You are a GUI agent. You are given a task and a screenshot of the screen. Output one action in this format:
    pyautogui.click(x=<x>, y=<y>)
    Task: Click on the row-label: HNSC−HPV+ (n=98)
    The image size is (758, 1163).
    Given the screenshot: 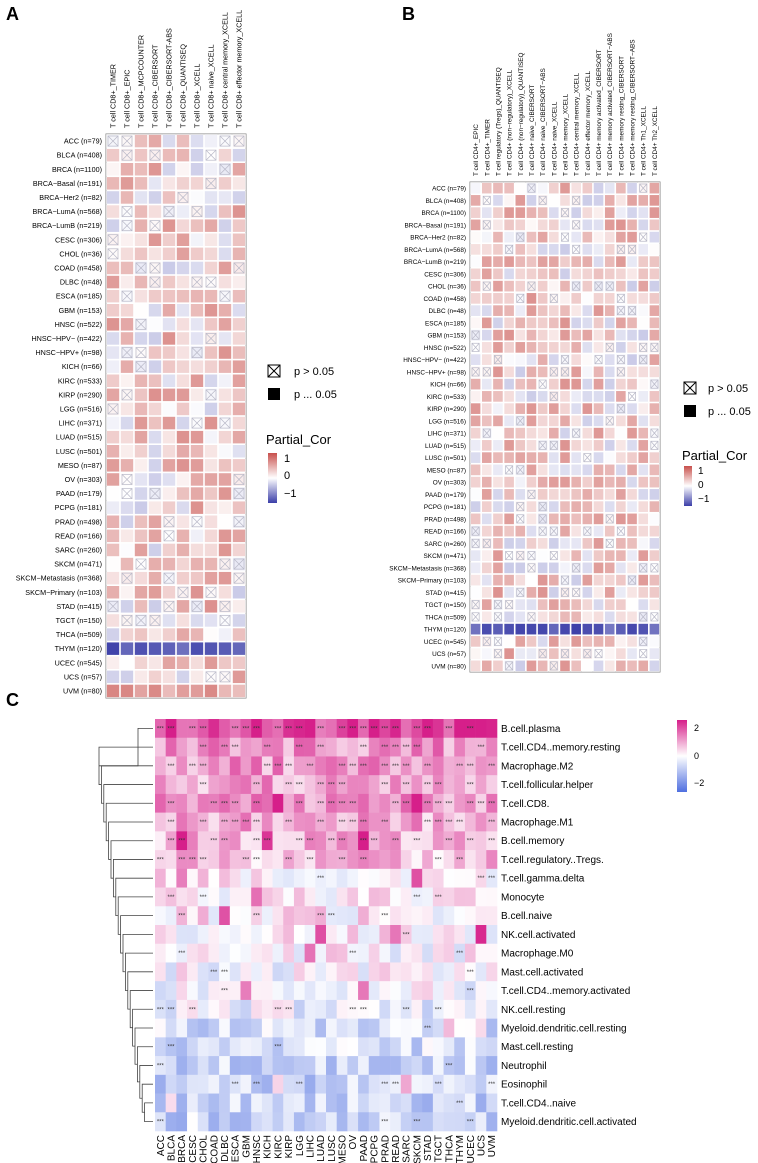 What is the action you would take?
    pyautogui.click(x=68, y=352)
    